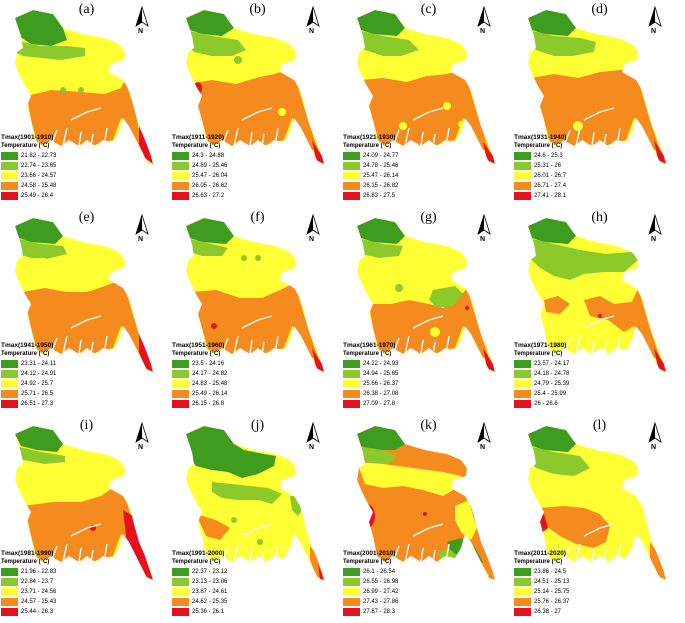 The width and height of the screenshot is (685, 623). I want to click on legend-range: 26.38 - 27.08, so click(381, 394).